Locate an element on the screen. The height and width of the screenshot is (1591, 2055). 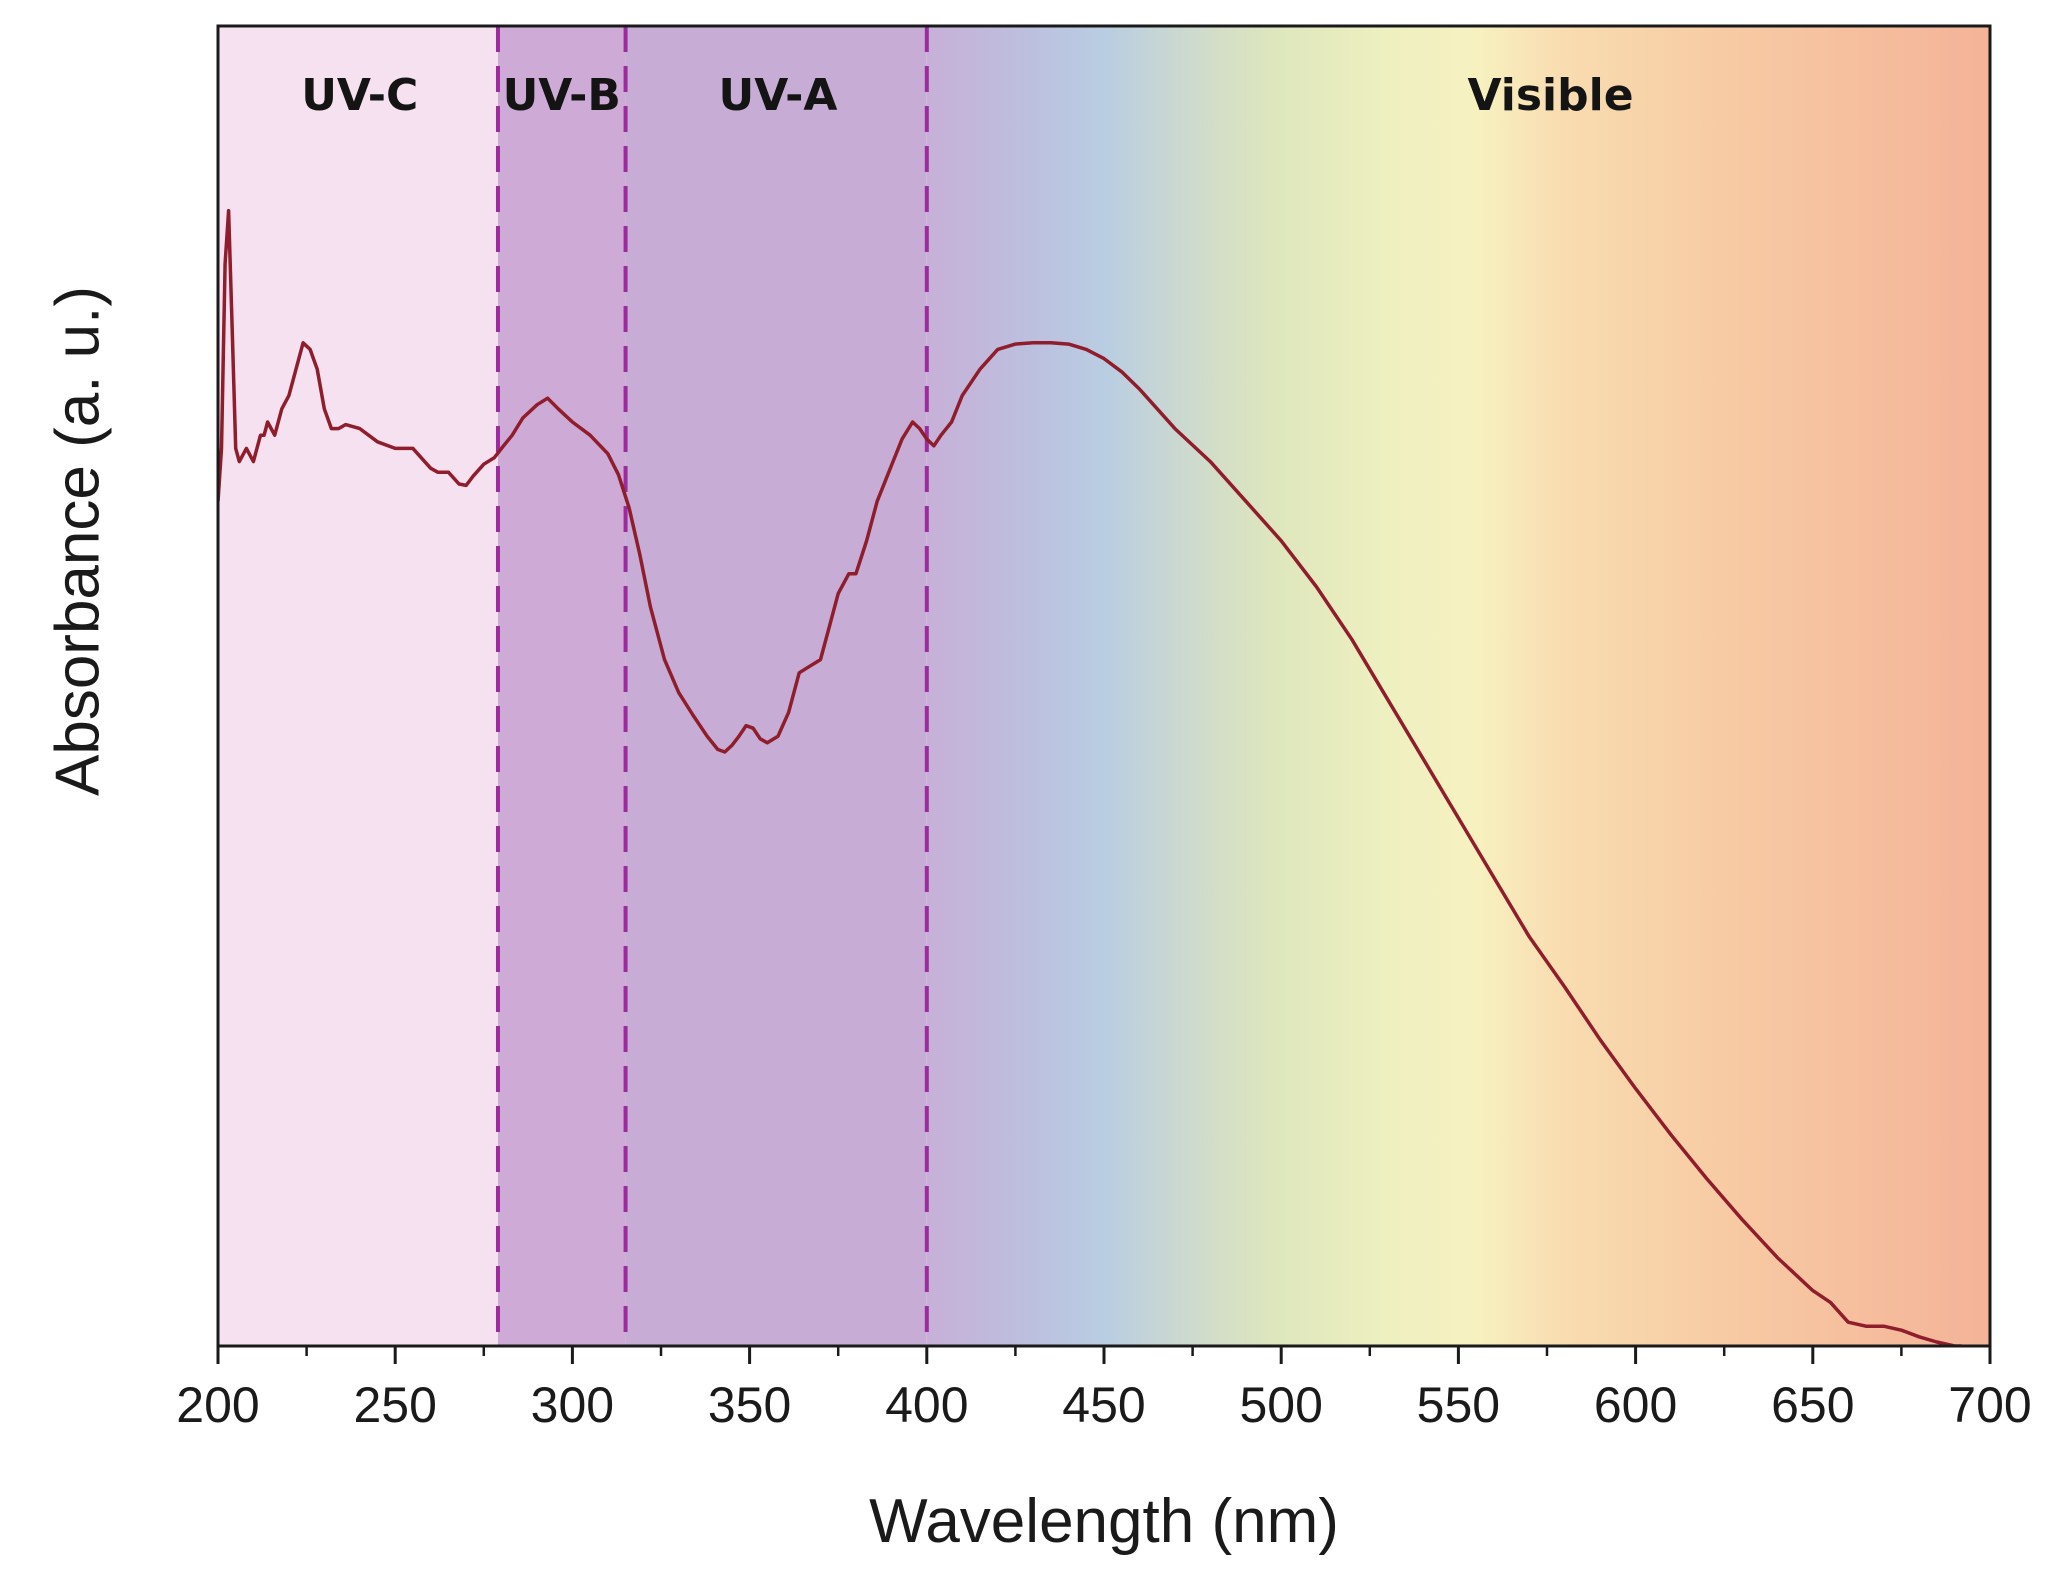
region-label-uv-c: UV-C is located at coordinates (359, 95).